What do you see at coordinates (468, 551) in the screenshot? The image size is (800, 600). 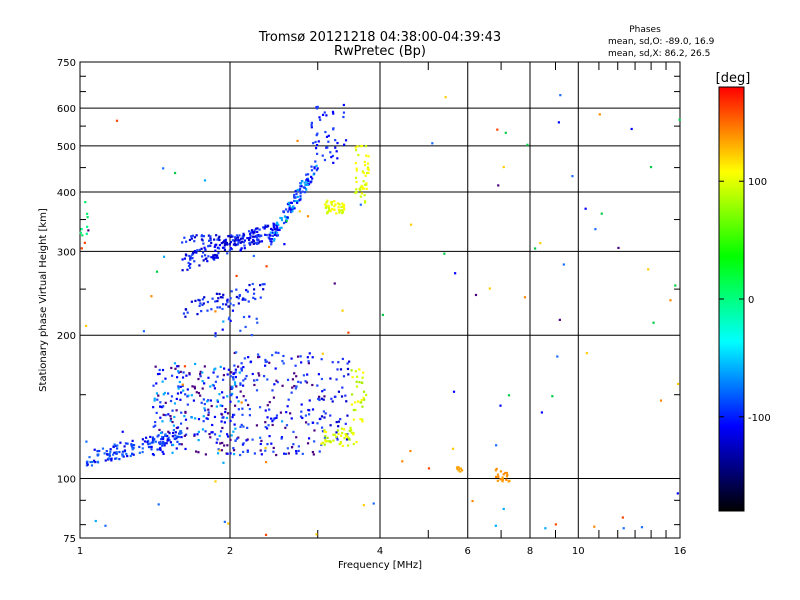 I see `x-tick-label: 6` at bounding box center [468, 551].